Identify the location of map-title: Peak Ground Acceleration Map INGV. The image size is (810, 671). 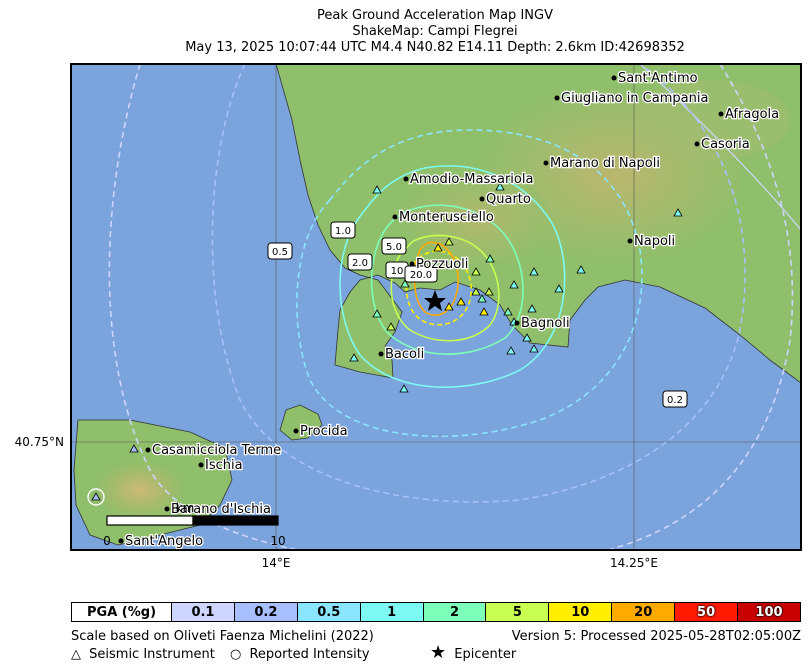
(435, 15).